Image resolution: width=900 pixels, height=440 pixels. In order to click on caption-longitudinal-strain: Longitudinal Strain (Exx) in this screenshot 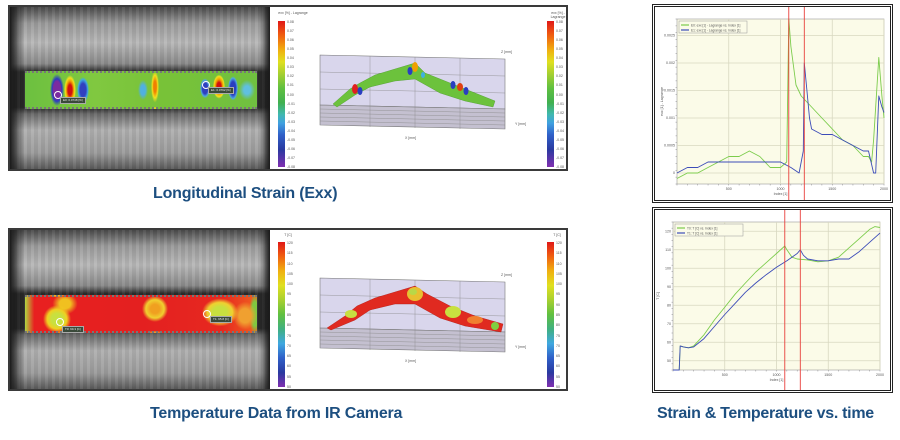, I will do `click(245, 193)`.